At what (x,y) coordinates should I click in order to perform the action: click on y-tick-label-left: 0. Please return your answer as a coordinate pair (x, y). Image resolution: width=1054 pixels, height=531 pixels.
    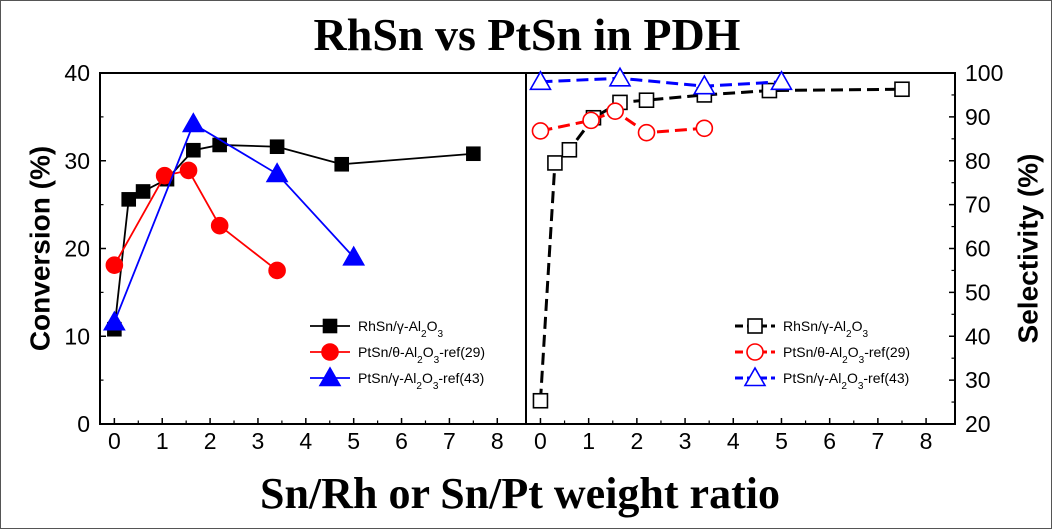
    Looking at the image, I should click on (83, 424).